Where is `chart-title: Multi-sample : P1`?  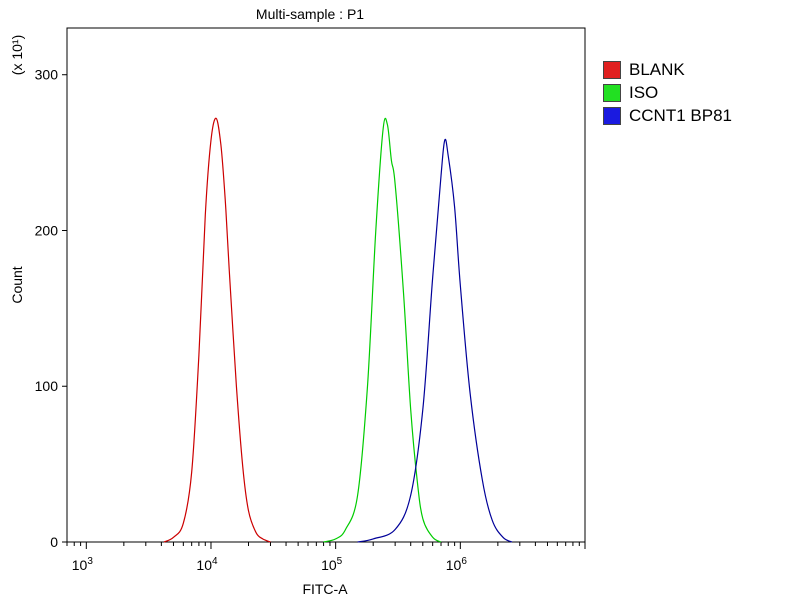 chart-title: Multi-sample : P1 is located at coordinates (310, 14).